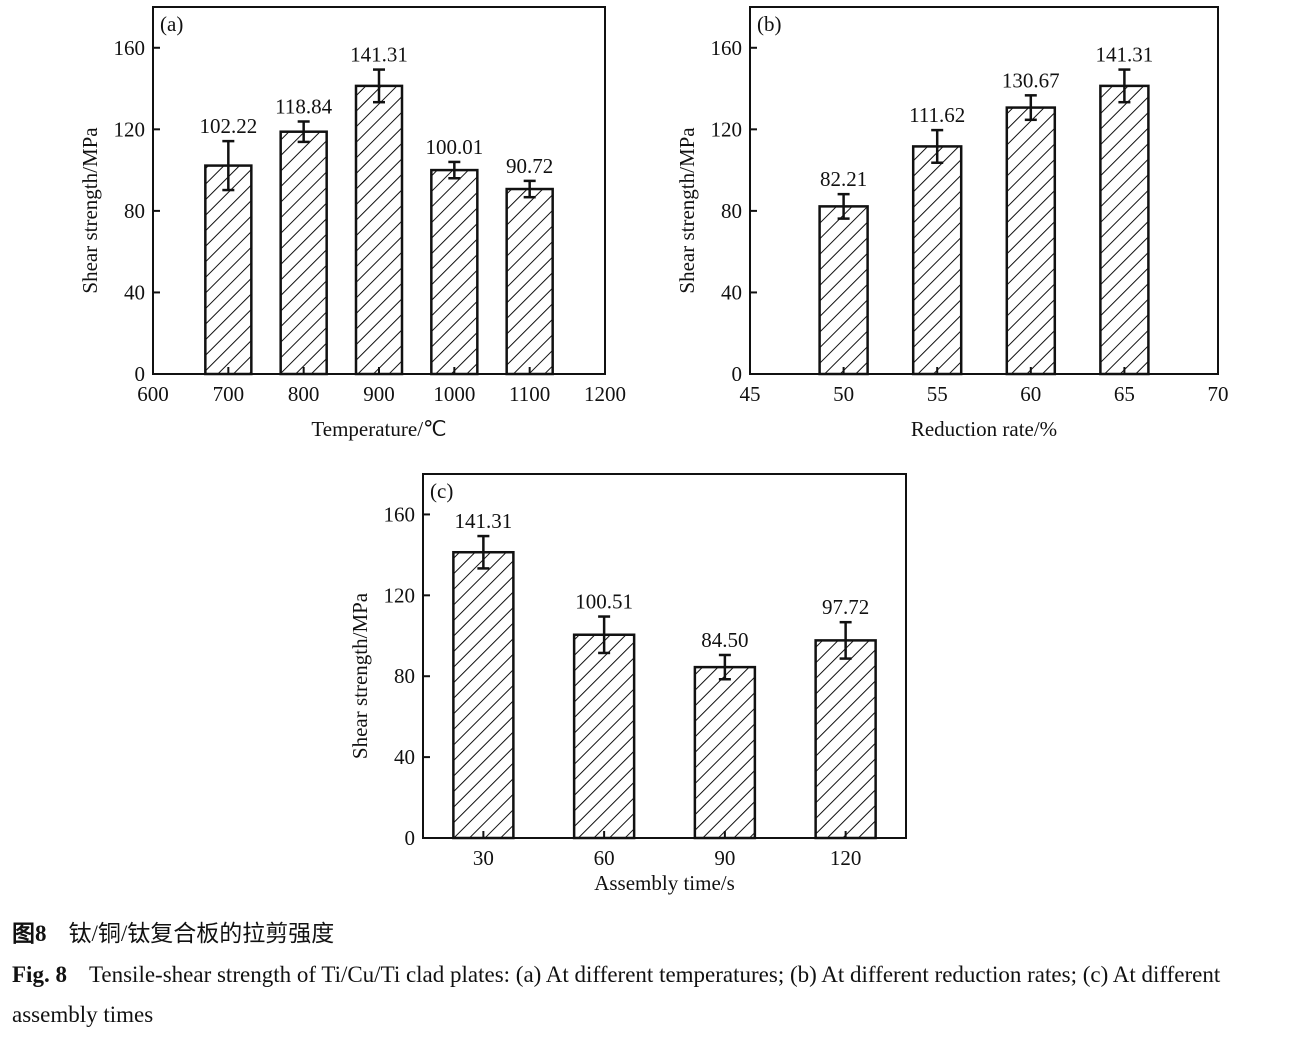 This screenshot has width=1308, height=1039. What do you see at coordinates (39, 974) in the screenshot?
I see `caption-en-label: Fig. 8` at bounding box center [39, 974].